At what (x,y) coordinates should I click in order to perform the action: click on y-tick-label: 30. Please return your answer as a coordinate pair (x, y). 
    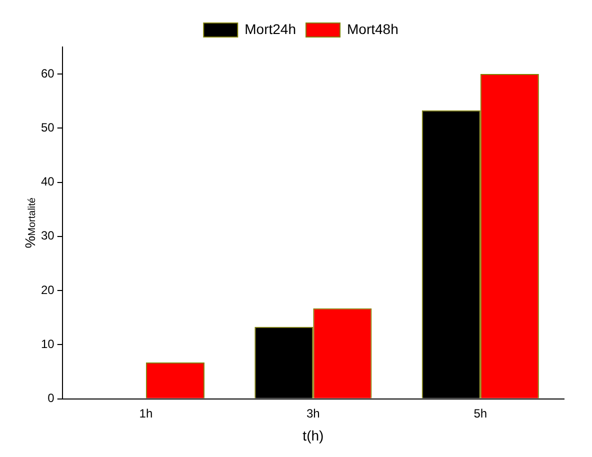
    Looking at the image, I should click on (47, 235).